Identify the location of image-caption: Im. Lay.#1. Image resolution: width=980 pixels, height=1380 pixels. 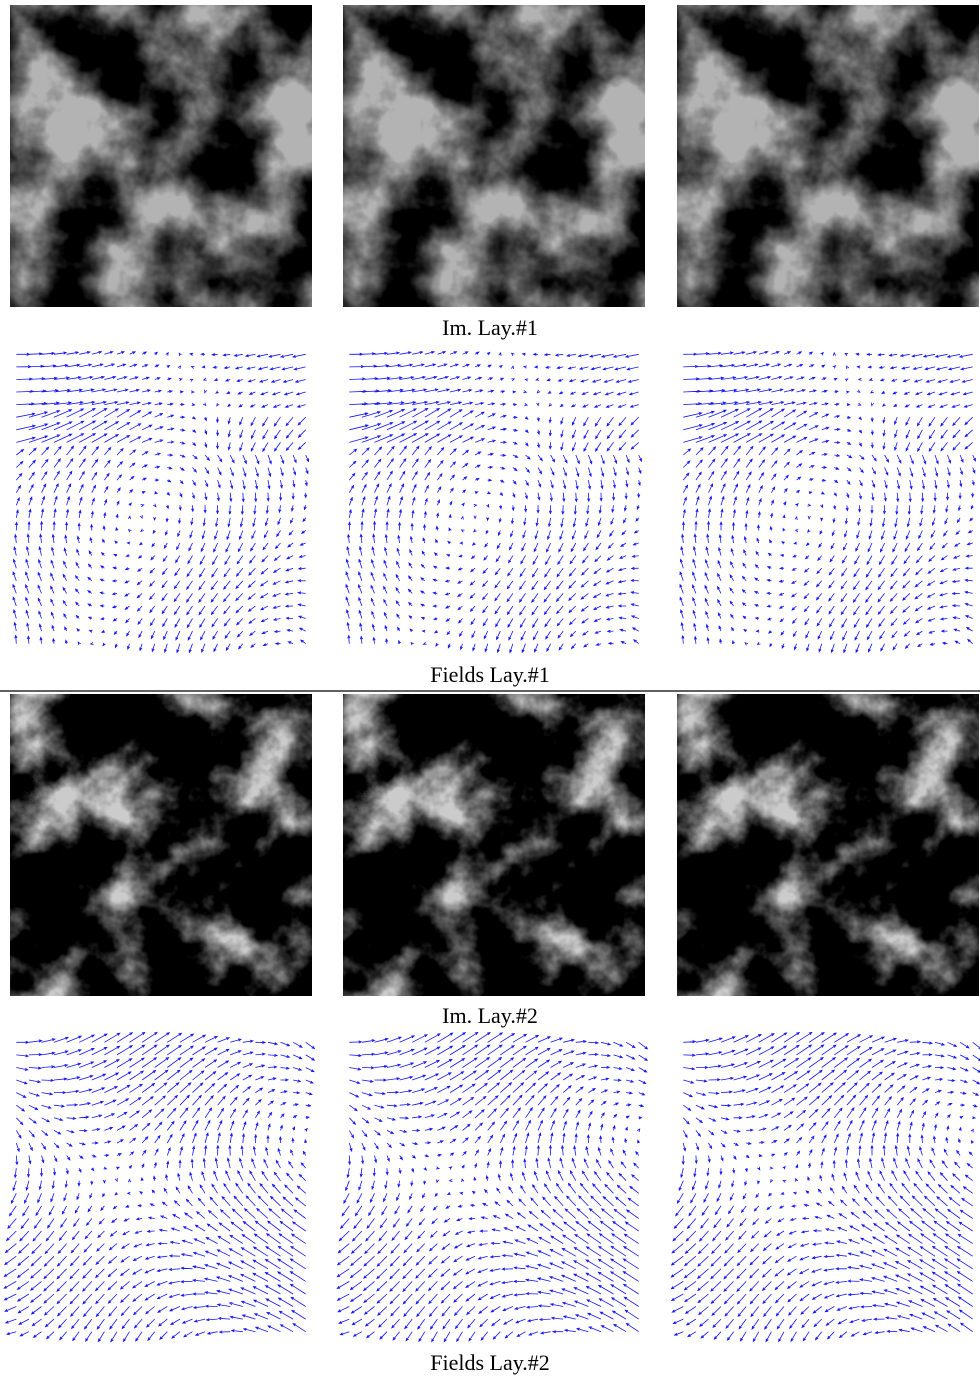
(490, 327).